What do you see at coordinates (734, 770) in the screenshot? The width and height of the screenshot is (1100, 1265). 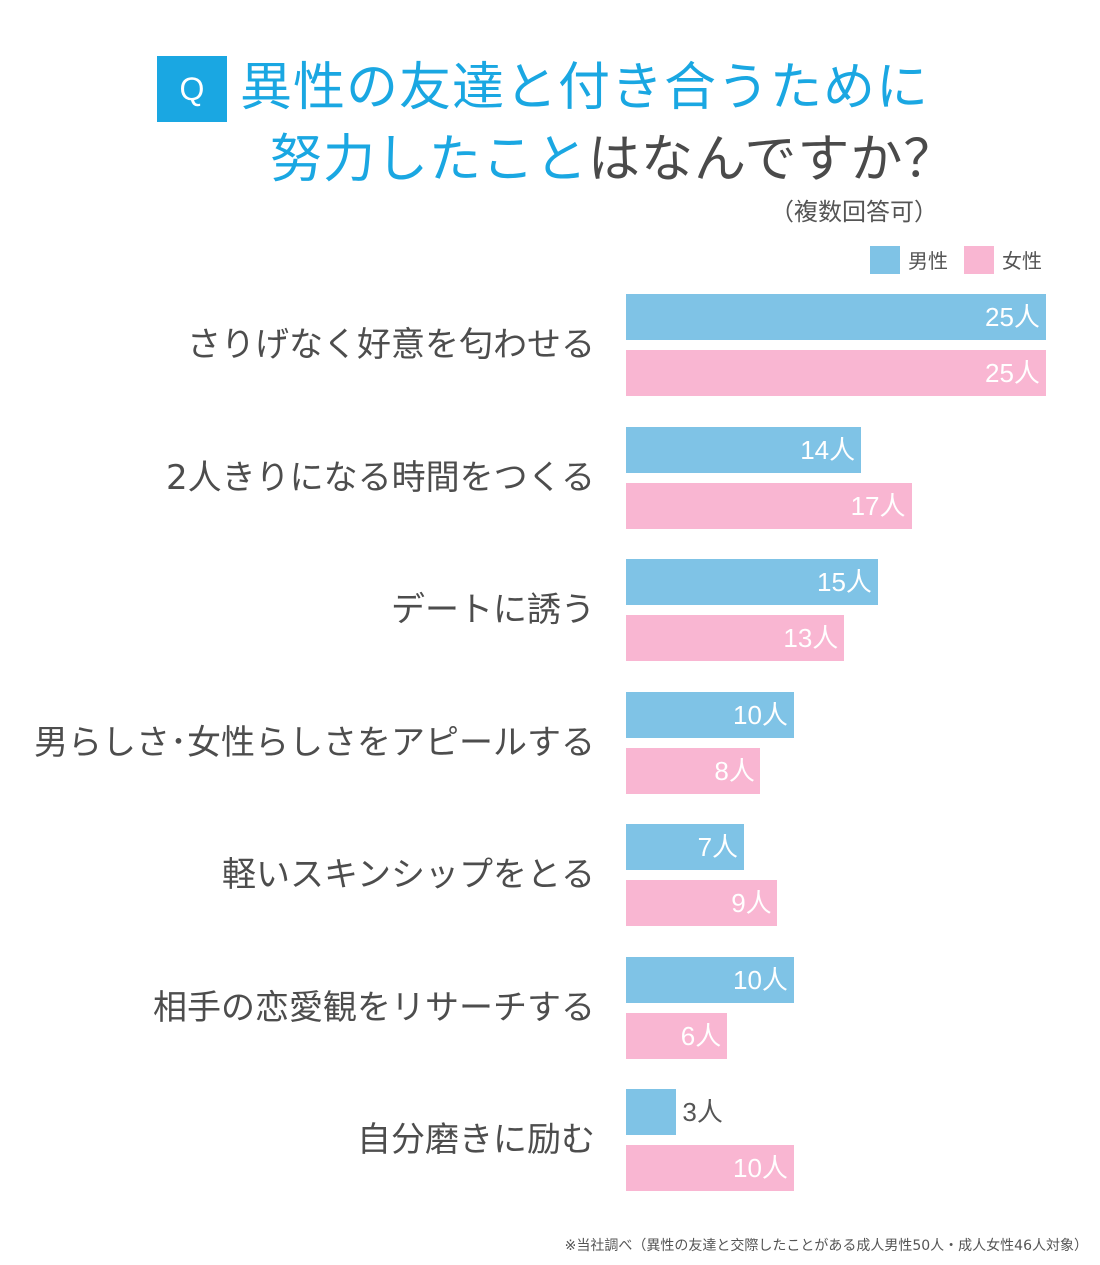 I see `bar-value-label: 8人` at bounding box center [734, 770].